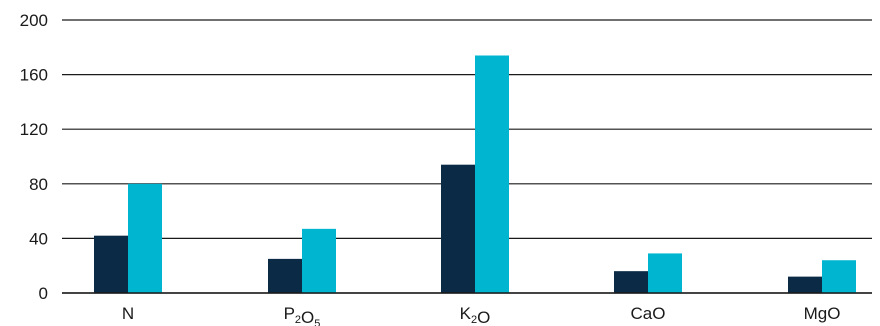  What do you see at coordinates (492, 174) in the screenshot?
I see `bar-series2-k2o` at bounding box center [492, 174].